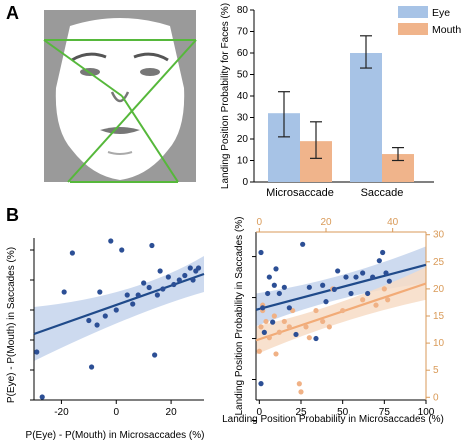  I want to click on x-tick-label: 25, so click(301, 412).